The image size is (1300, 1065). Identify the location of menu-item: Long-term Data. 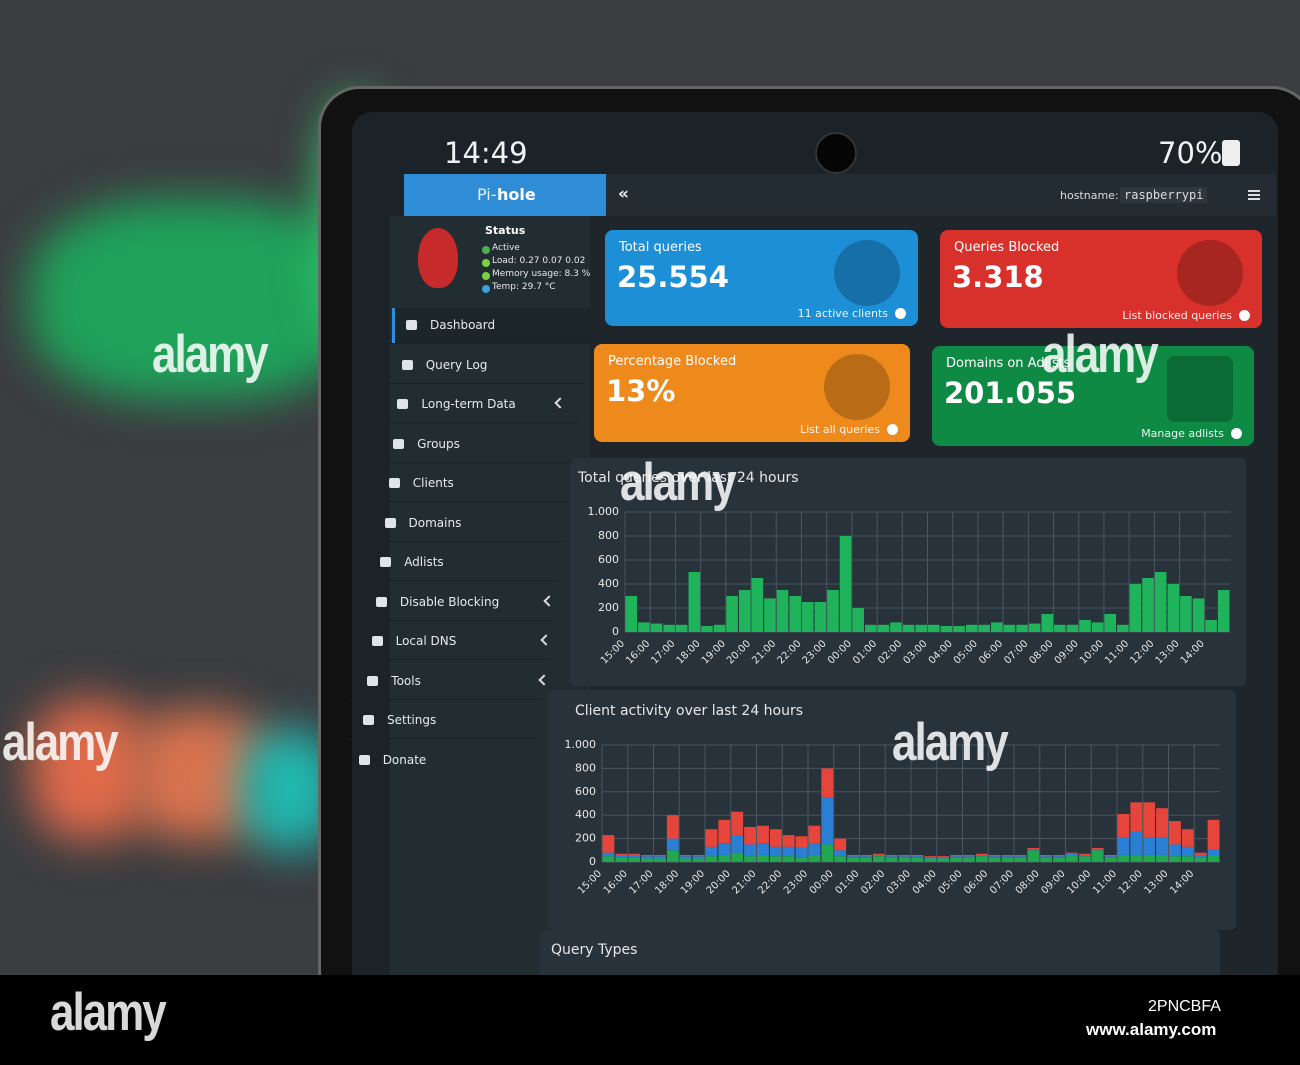
(468, 404).